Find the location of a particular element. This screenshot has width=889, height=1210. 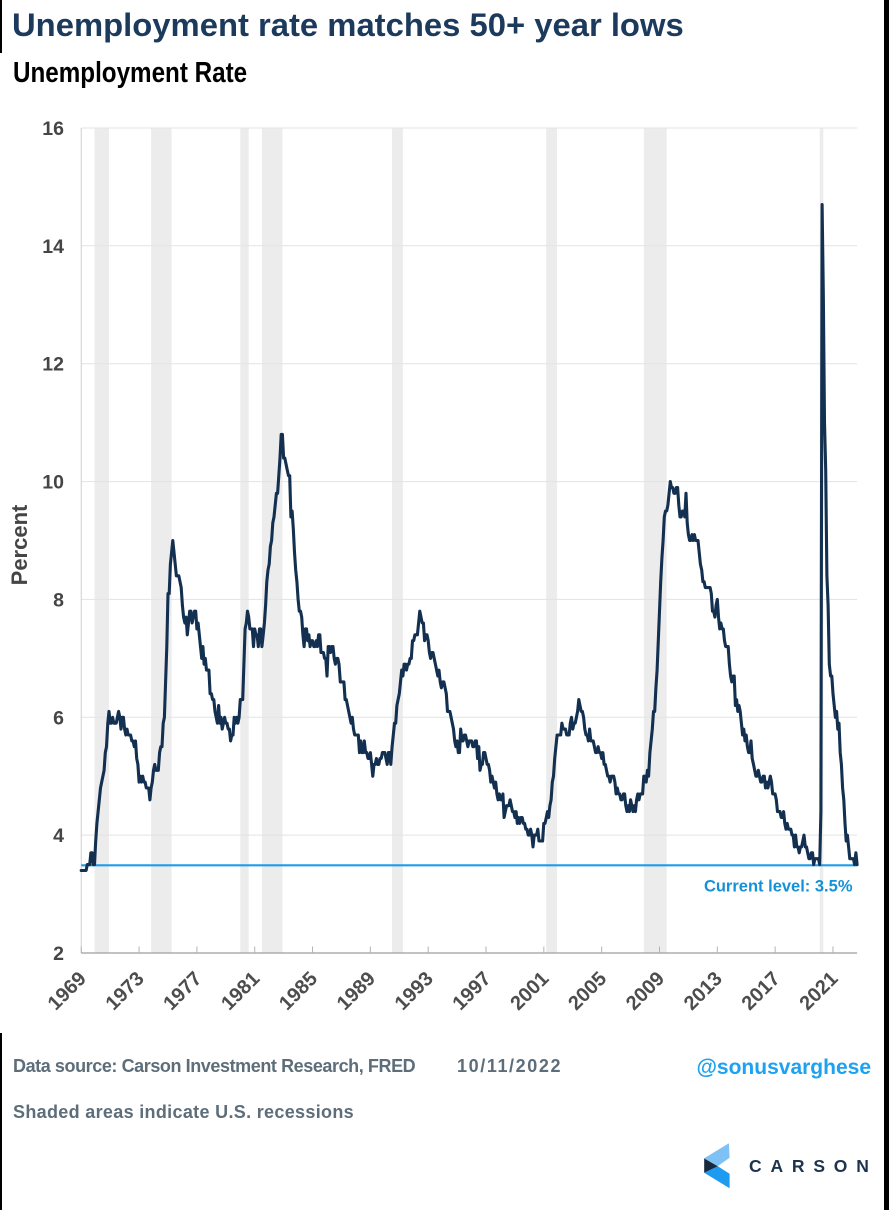

svg-text: 2 is located at coordinates (58, 954).